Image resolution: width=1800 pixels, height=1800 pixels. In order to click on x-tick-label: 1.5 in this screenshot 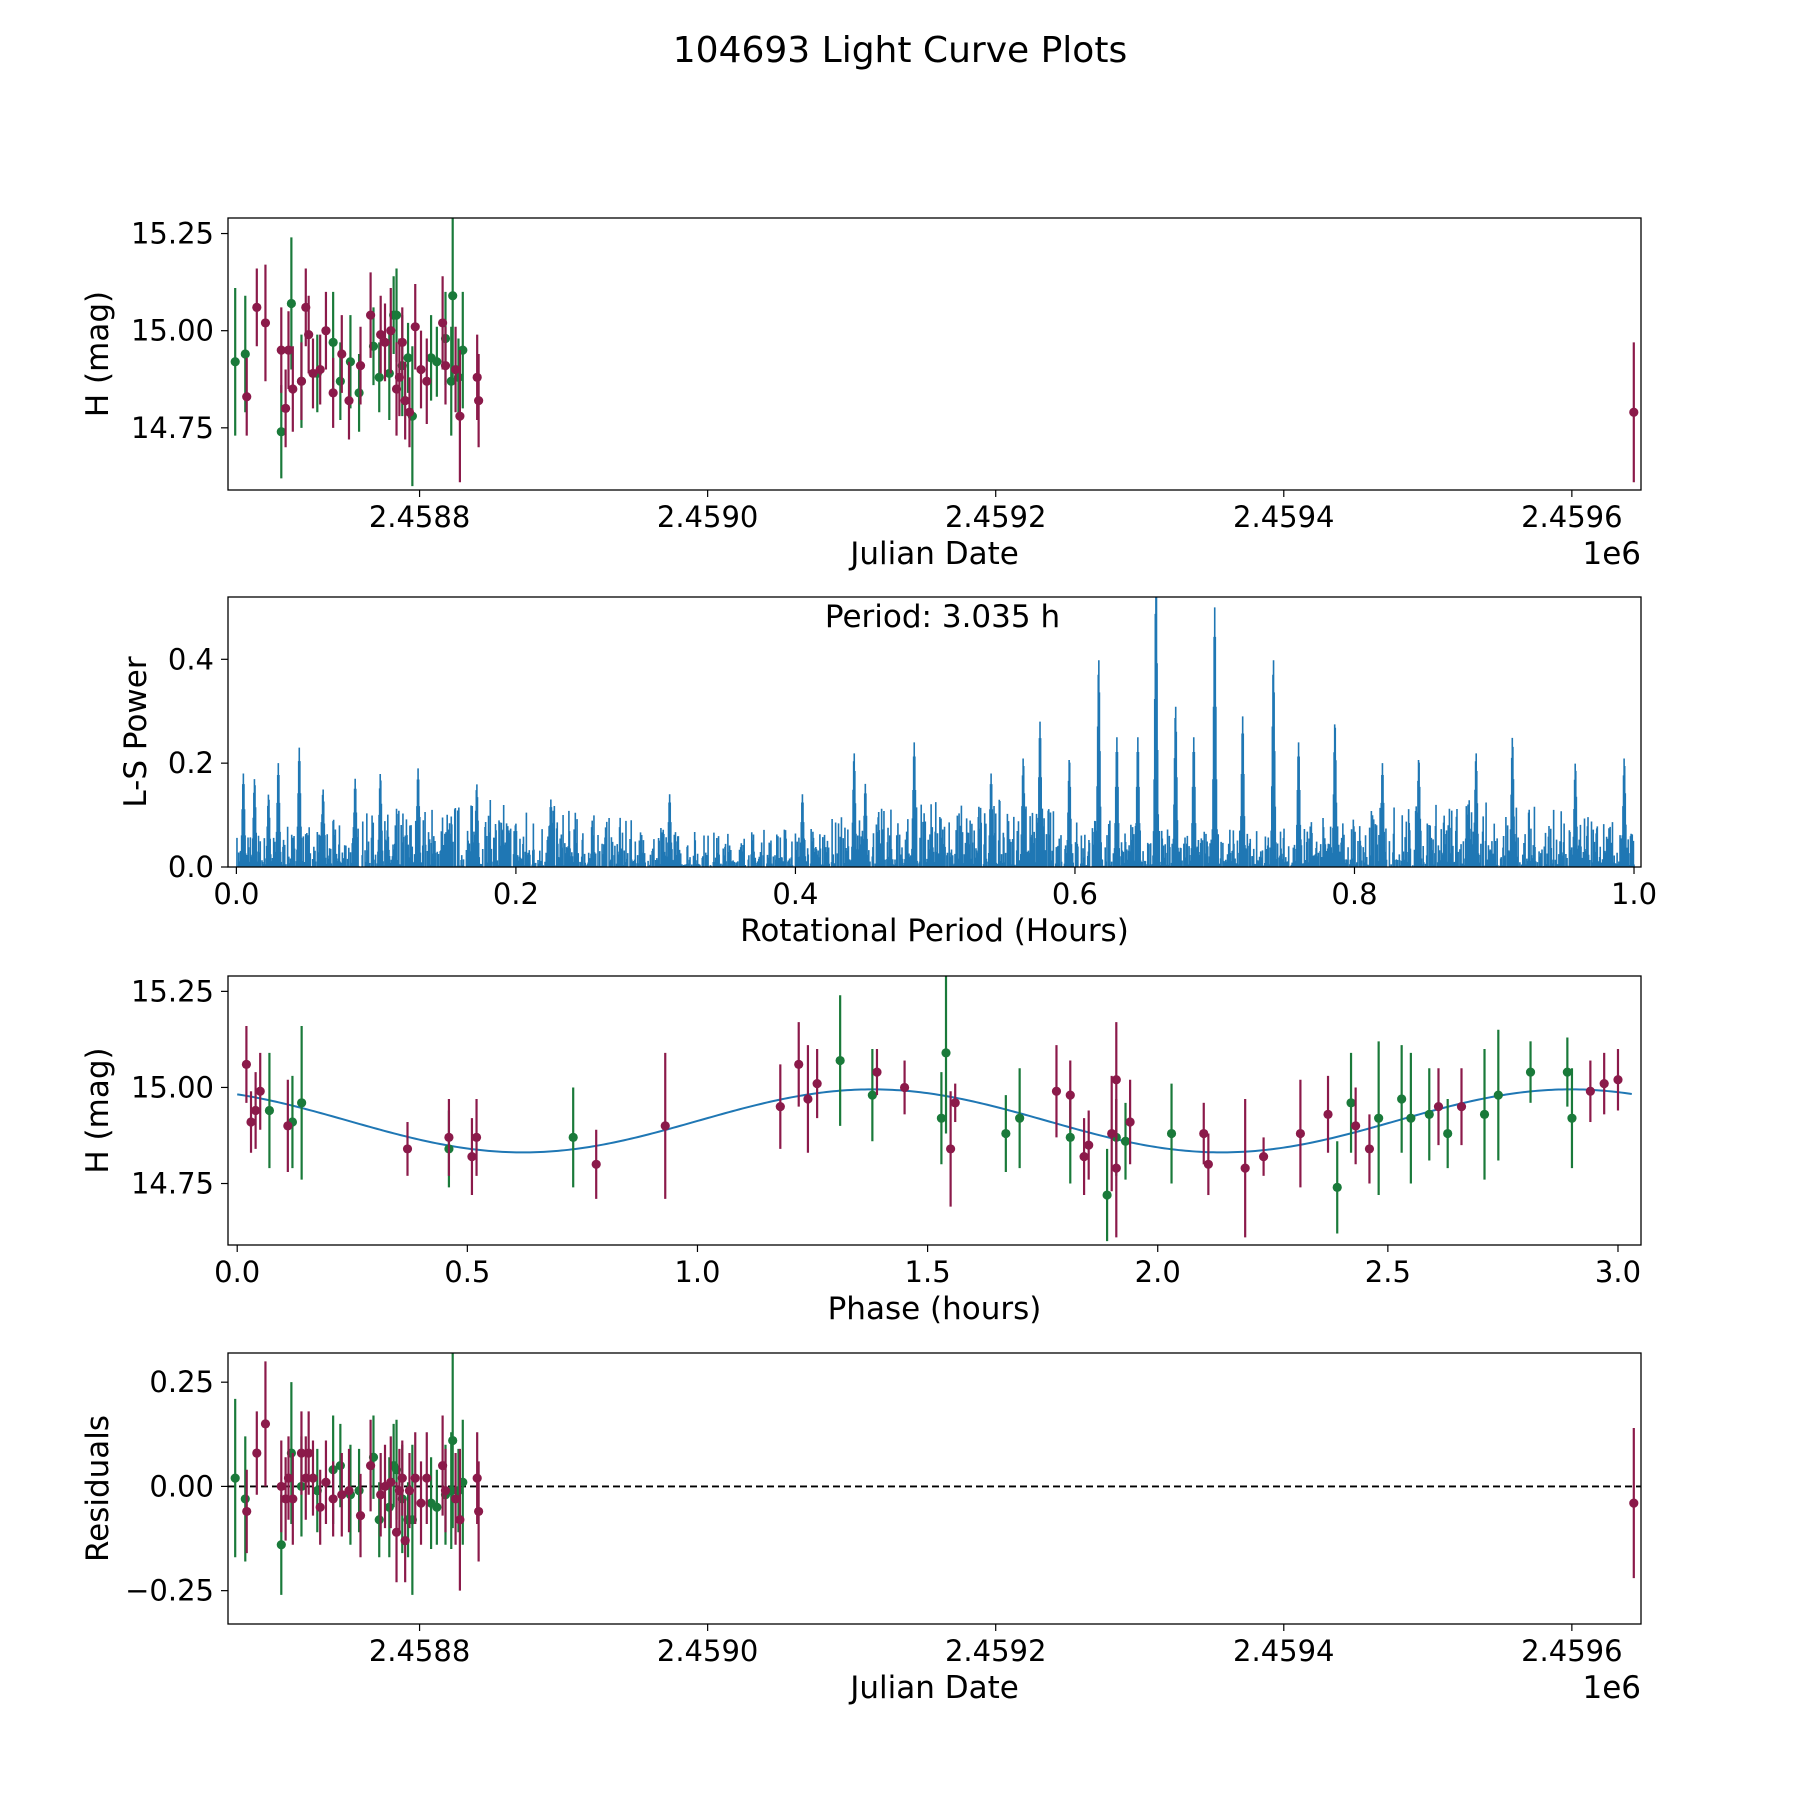, I will do `click(928, 1272)`.